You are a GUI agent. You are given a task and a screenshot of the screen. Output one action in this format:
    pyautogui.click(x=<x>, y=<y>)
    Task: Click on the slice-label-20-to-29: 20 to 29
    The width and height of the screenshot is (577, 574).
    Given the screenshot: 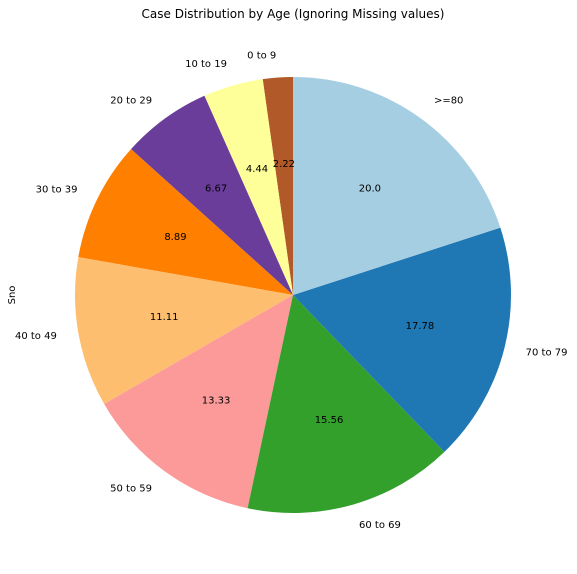 What is the action you would take?
    pyautogui.click(x=131, y=100)
    